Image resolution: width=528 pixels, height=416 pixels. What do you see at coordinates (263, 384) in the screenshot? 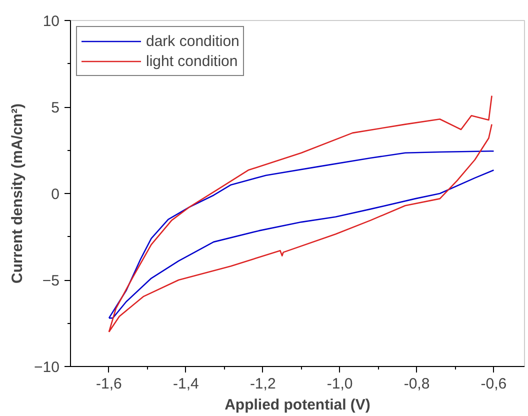
I see `x-tick-label: -1,2` at bounding box center [263, 384].